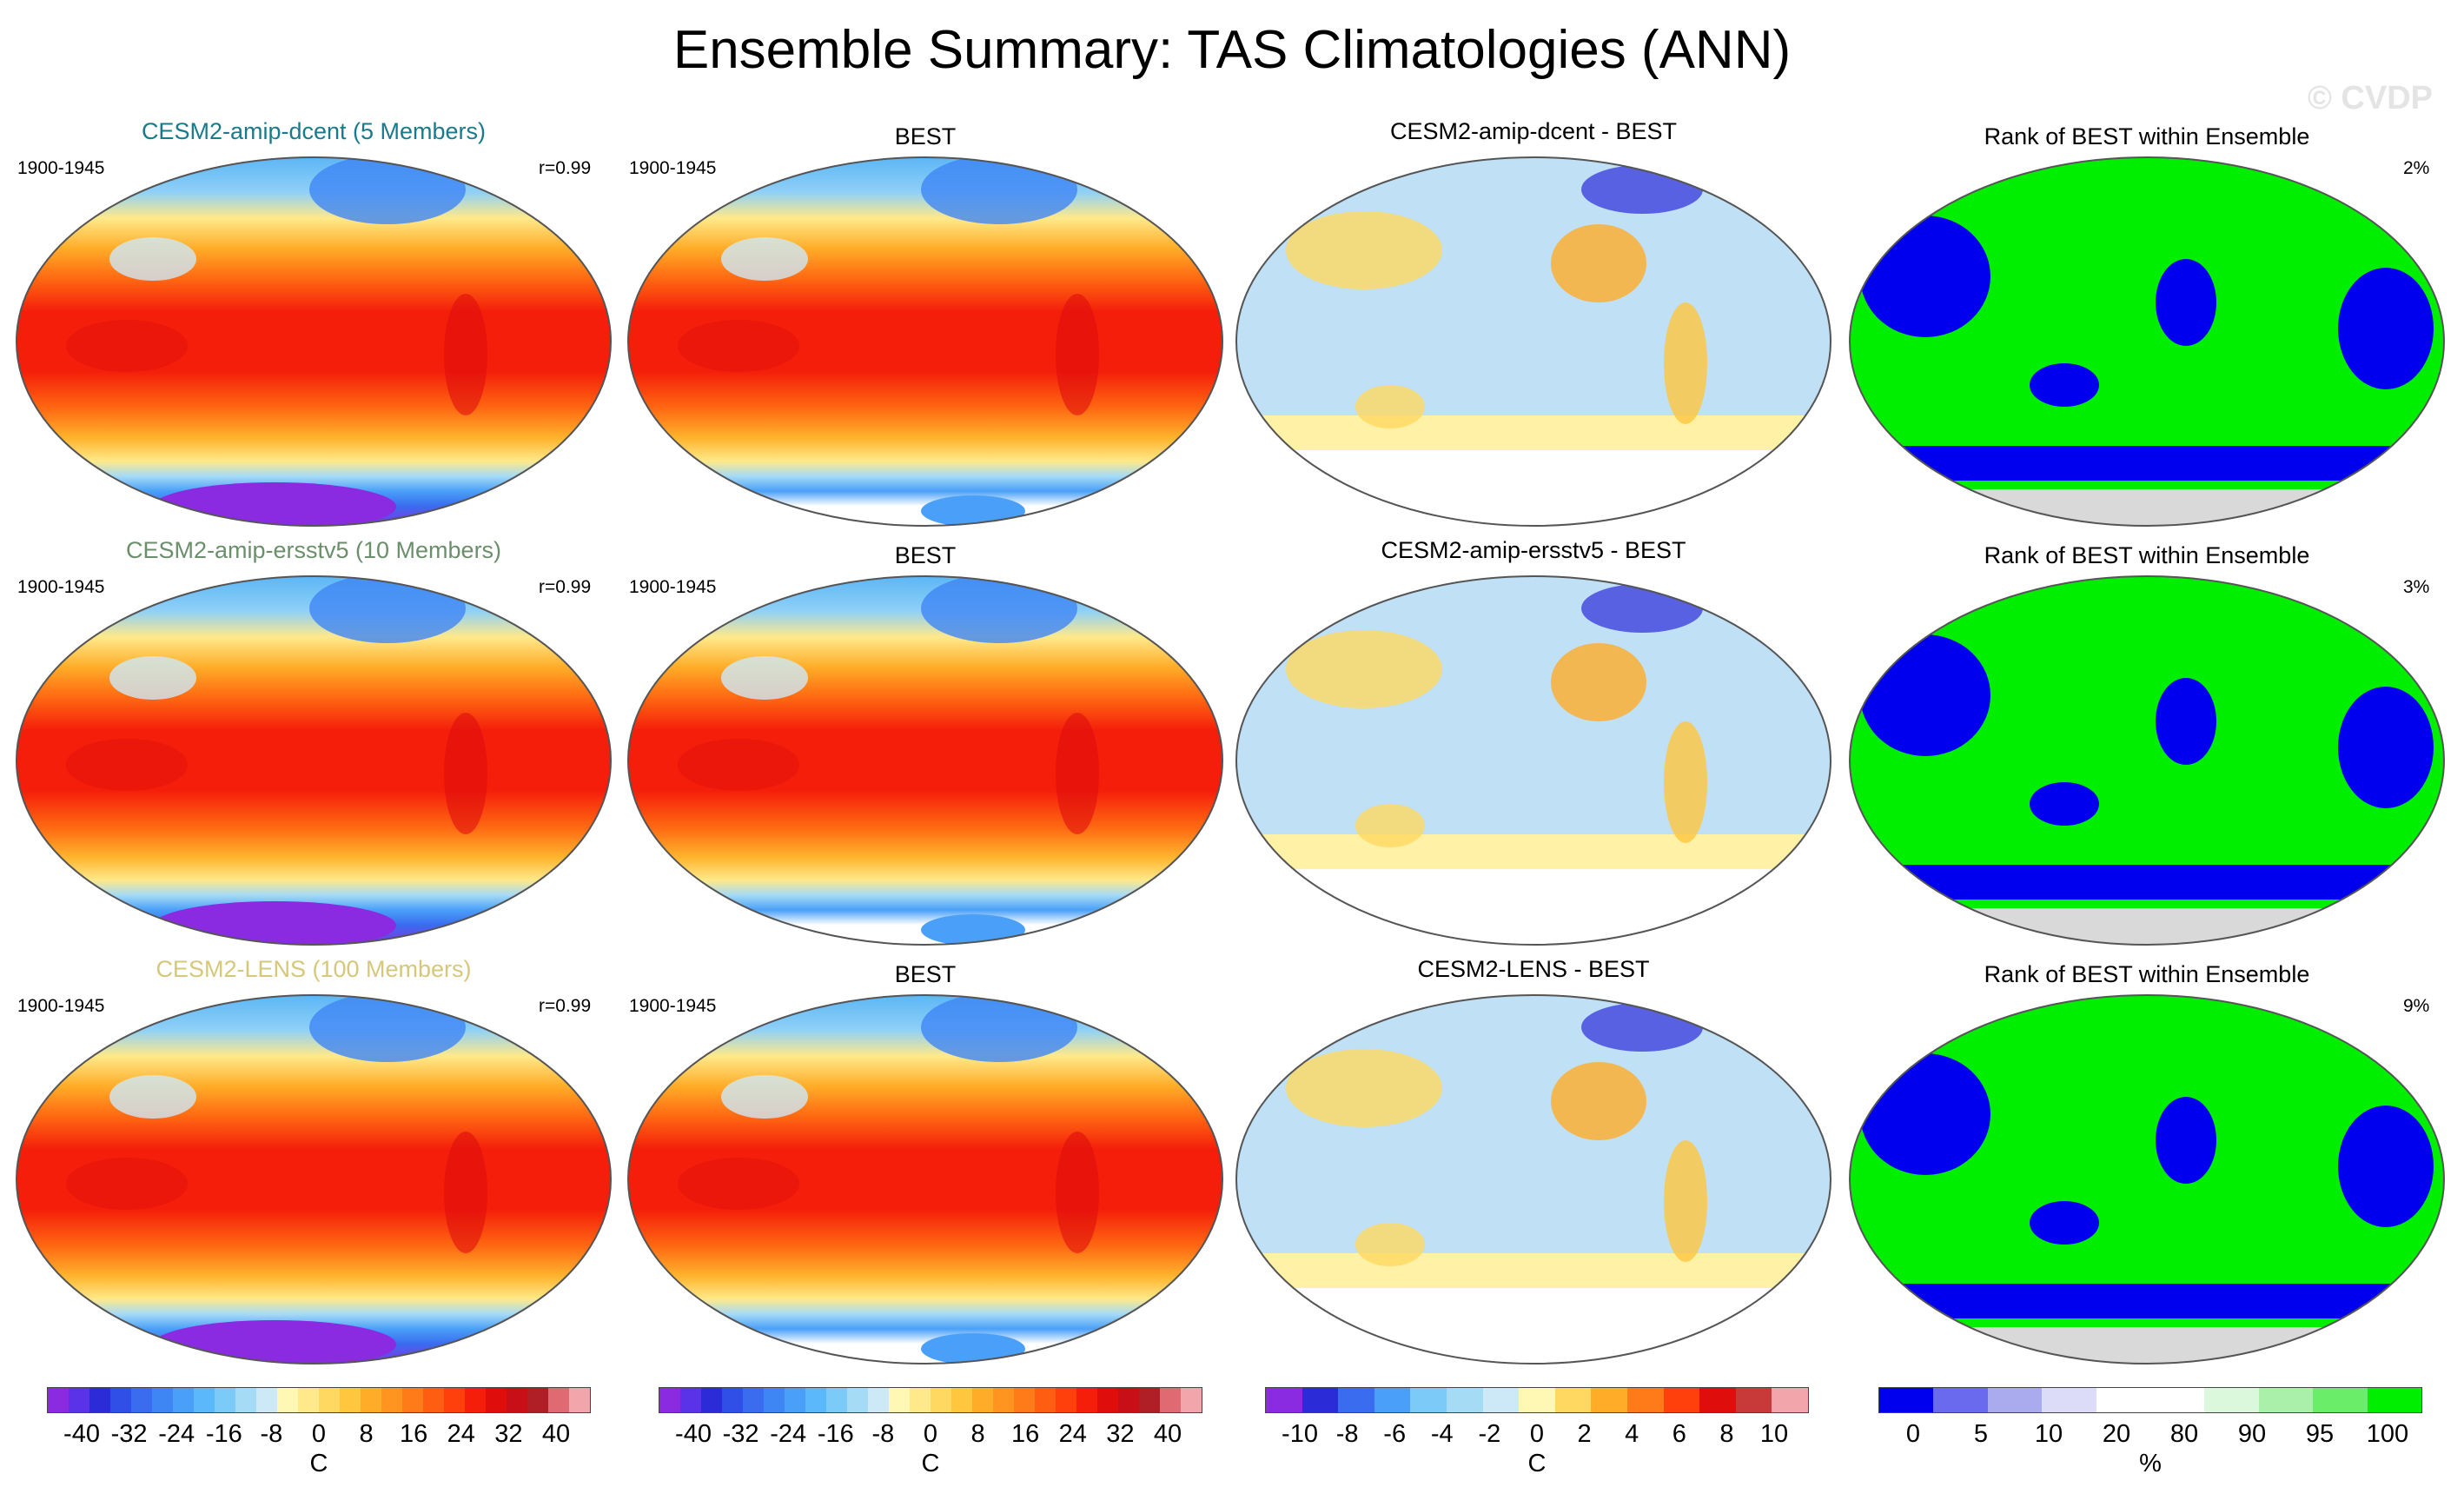 This screenshot has height=1494, width=2464. What do you see at coordinates (314, 969) in the screenshot?
I see `ensemble-title: CESM2-LENS (100 Members)` at bounding box center [314, 969].